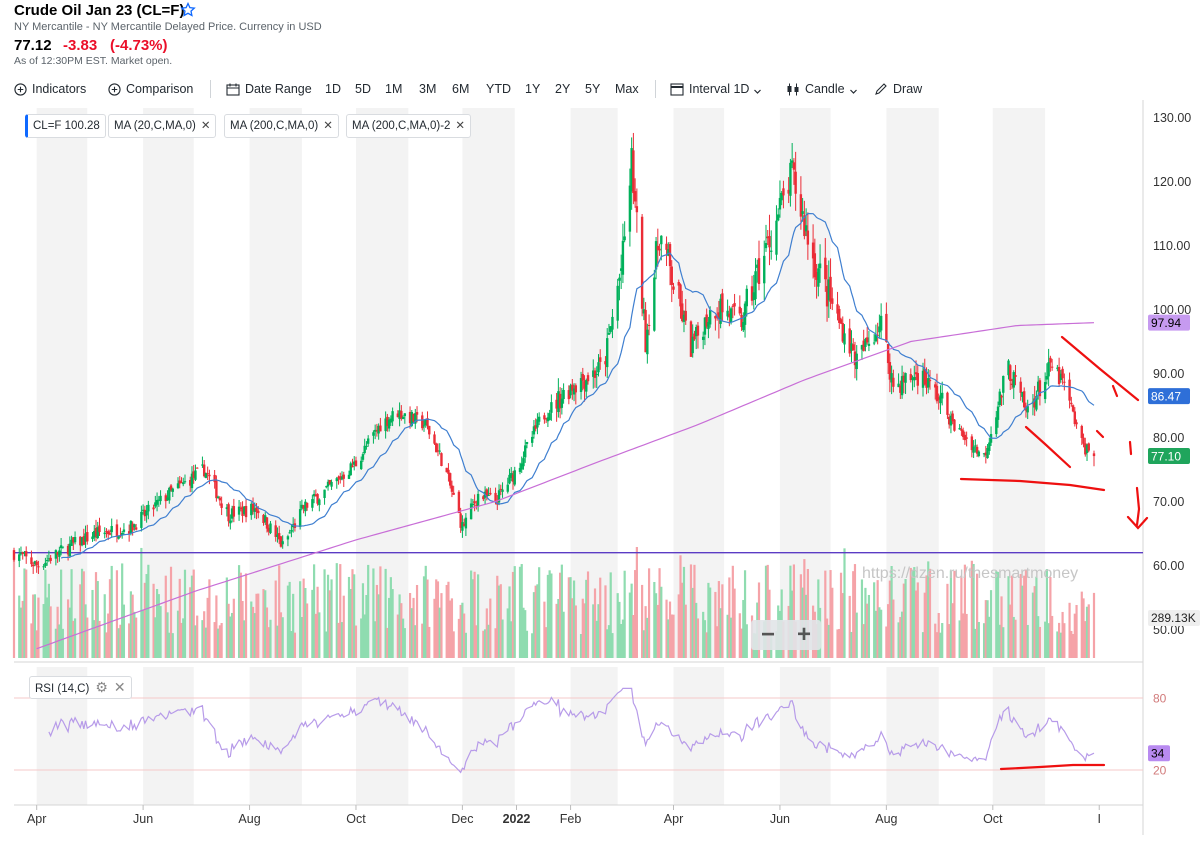 This screenshot has width=1200, height=842. Describe the element at coordinates (363, 89) in the screenshot. I see `range-5d: 5D` at that location.